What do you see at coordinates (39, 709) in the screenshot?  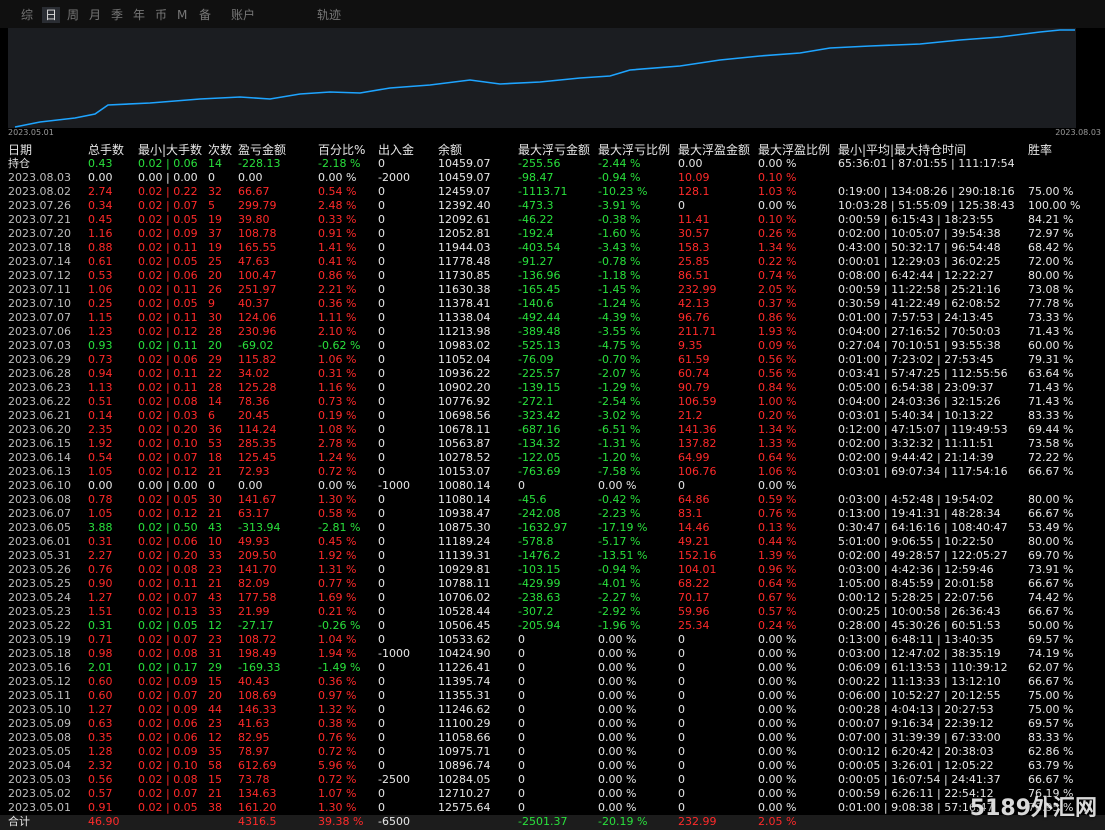 I see `row-date: 2023.05.10` at bounding box center [39, 709].